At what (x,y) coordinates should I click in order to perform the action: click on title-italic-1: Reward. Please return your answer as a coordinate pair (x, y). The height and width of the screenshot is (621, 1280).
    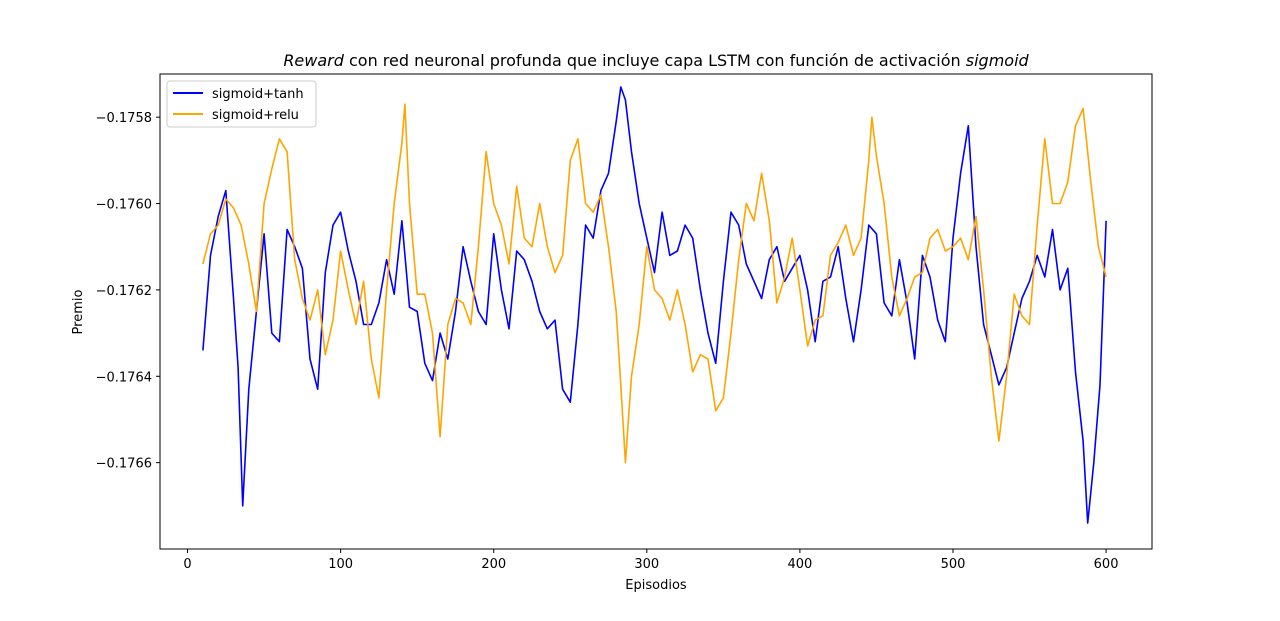
    Looking at the image, I should click on (313, 60).